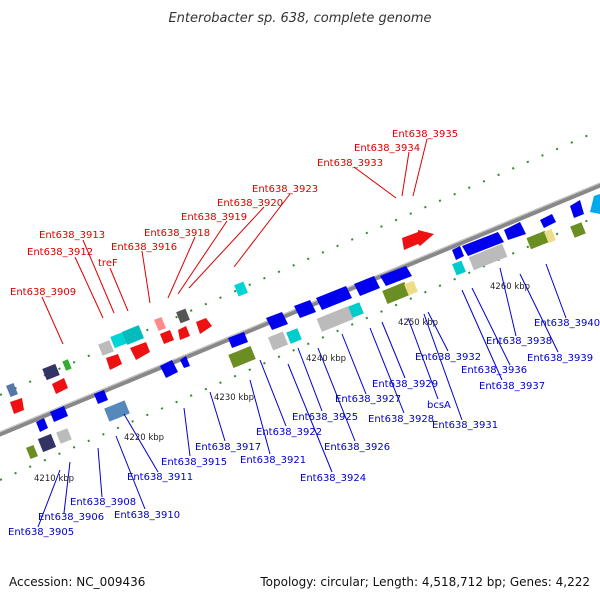 The width and height of the screenshot is (600, 600). Describe the element at coordinates (333, 478) in the screenshot. I see `reverse-gene-label: Ent638_3924` at that location.